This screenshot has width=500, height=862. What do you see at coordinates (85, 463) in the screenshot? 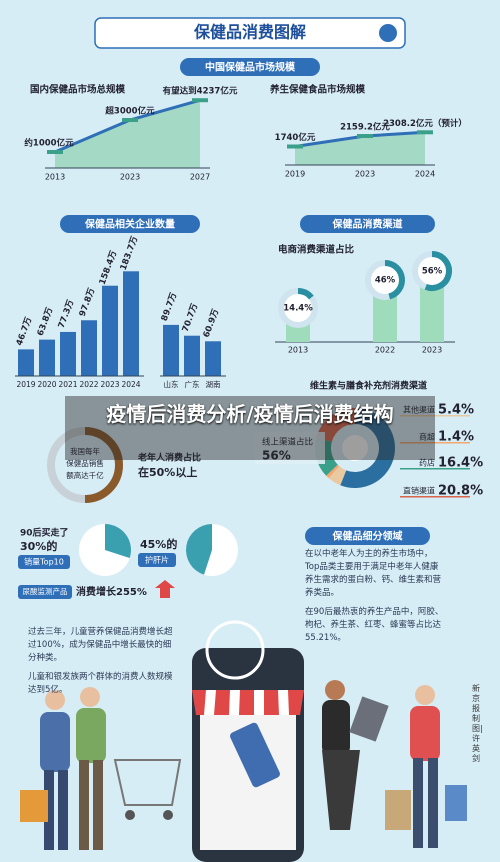
I see `sales-text: 我国每年保健品销售额高达千亿` at bounding box center [85, 463].